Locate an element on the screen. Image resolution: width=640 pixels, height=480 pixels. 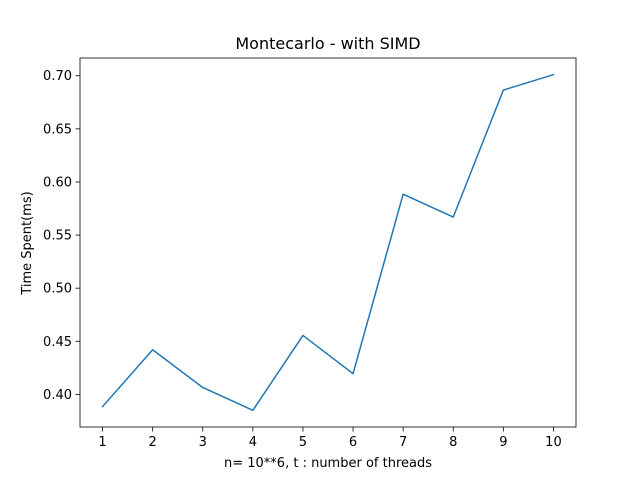
x-tick-label: 2 is located at coordinates (153, 442).